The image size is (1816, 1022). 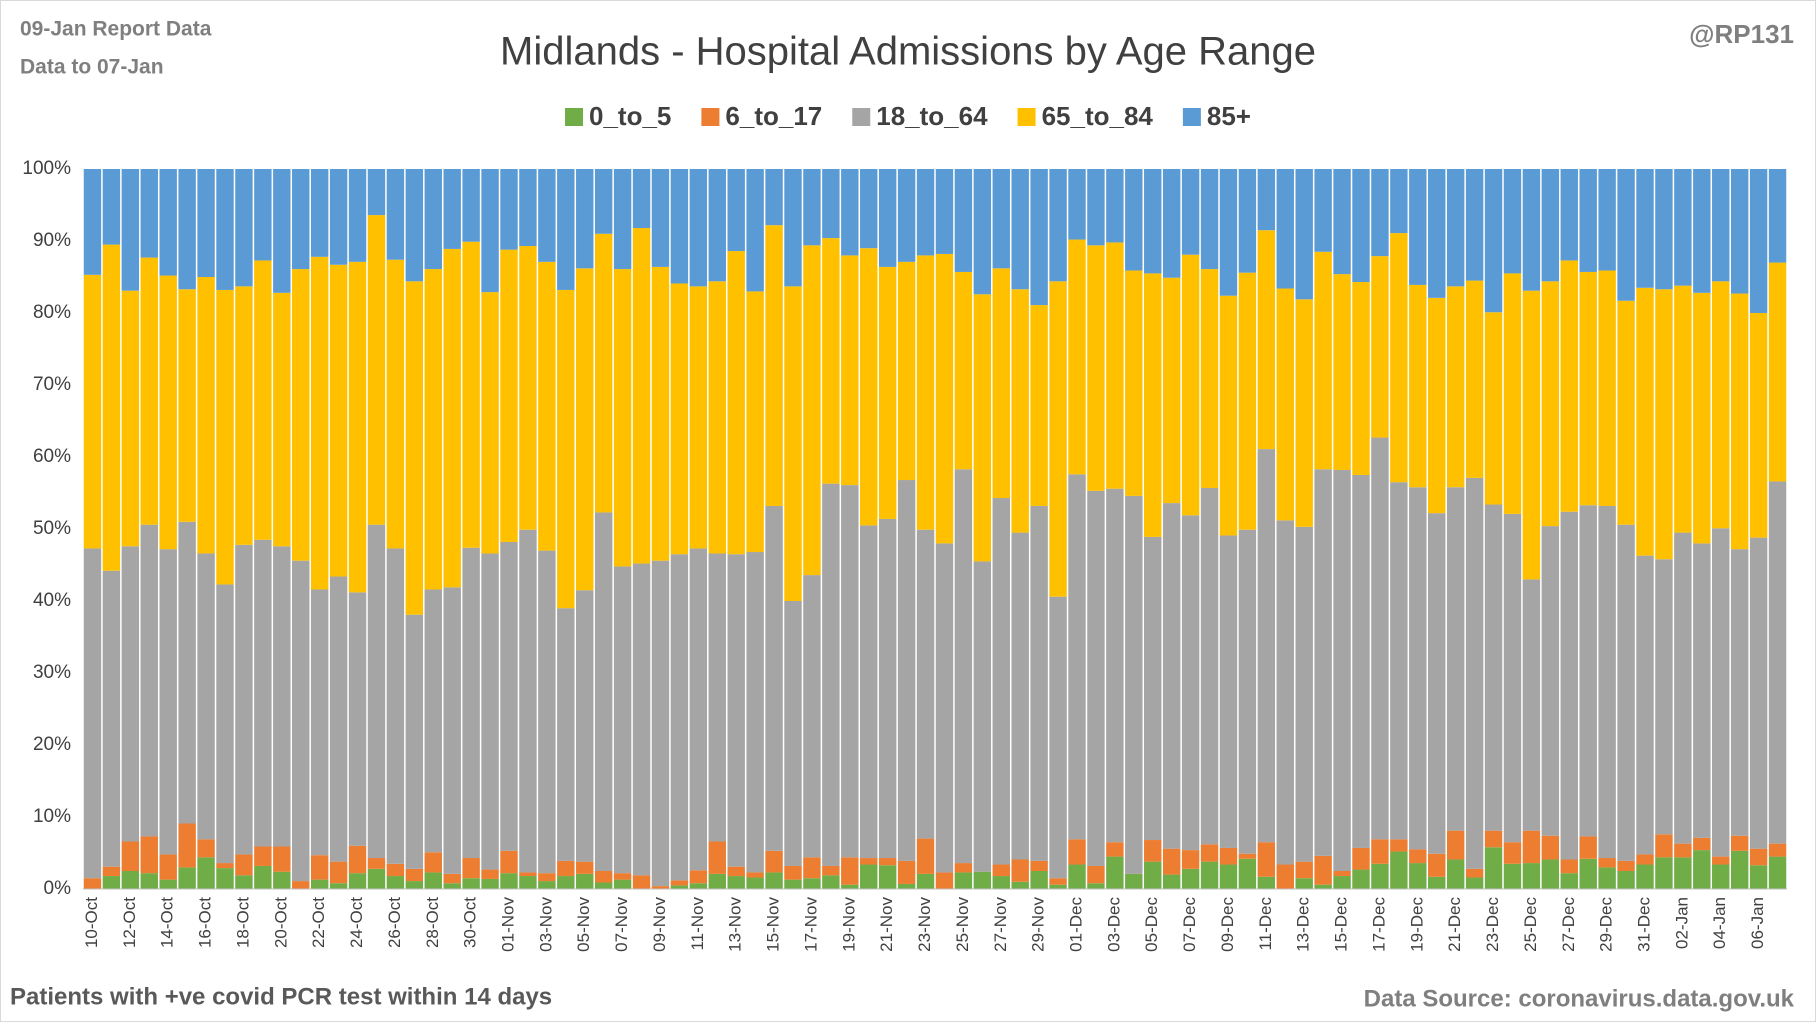 What do you see at coordinates (318, 922) in the screenshot?
I see `x-tick-label: 22-Oct` at bounding box center [318, 922].